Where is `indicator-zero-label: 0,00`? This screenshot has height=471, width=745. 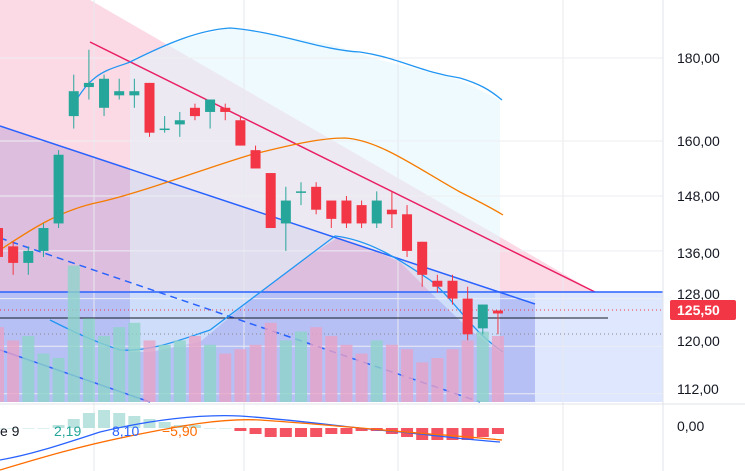
indicator-zero-label: 0,00 is located at coordinates (690, 426).